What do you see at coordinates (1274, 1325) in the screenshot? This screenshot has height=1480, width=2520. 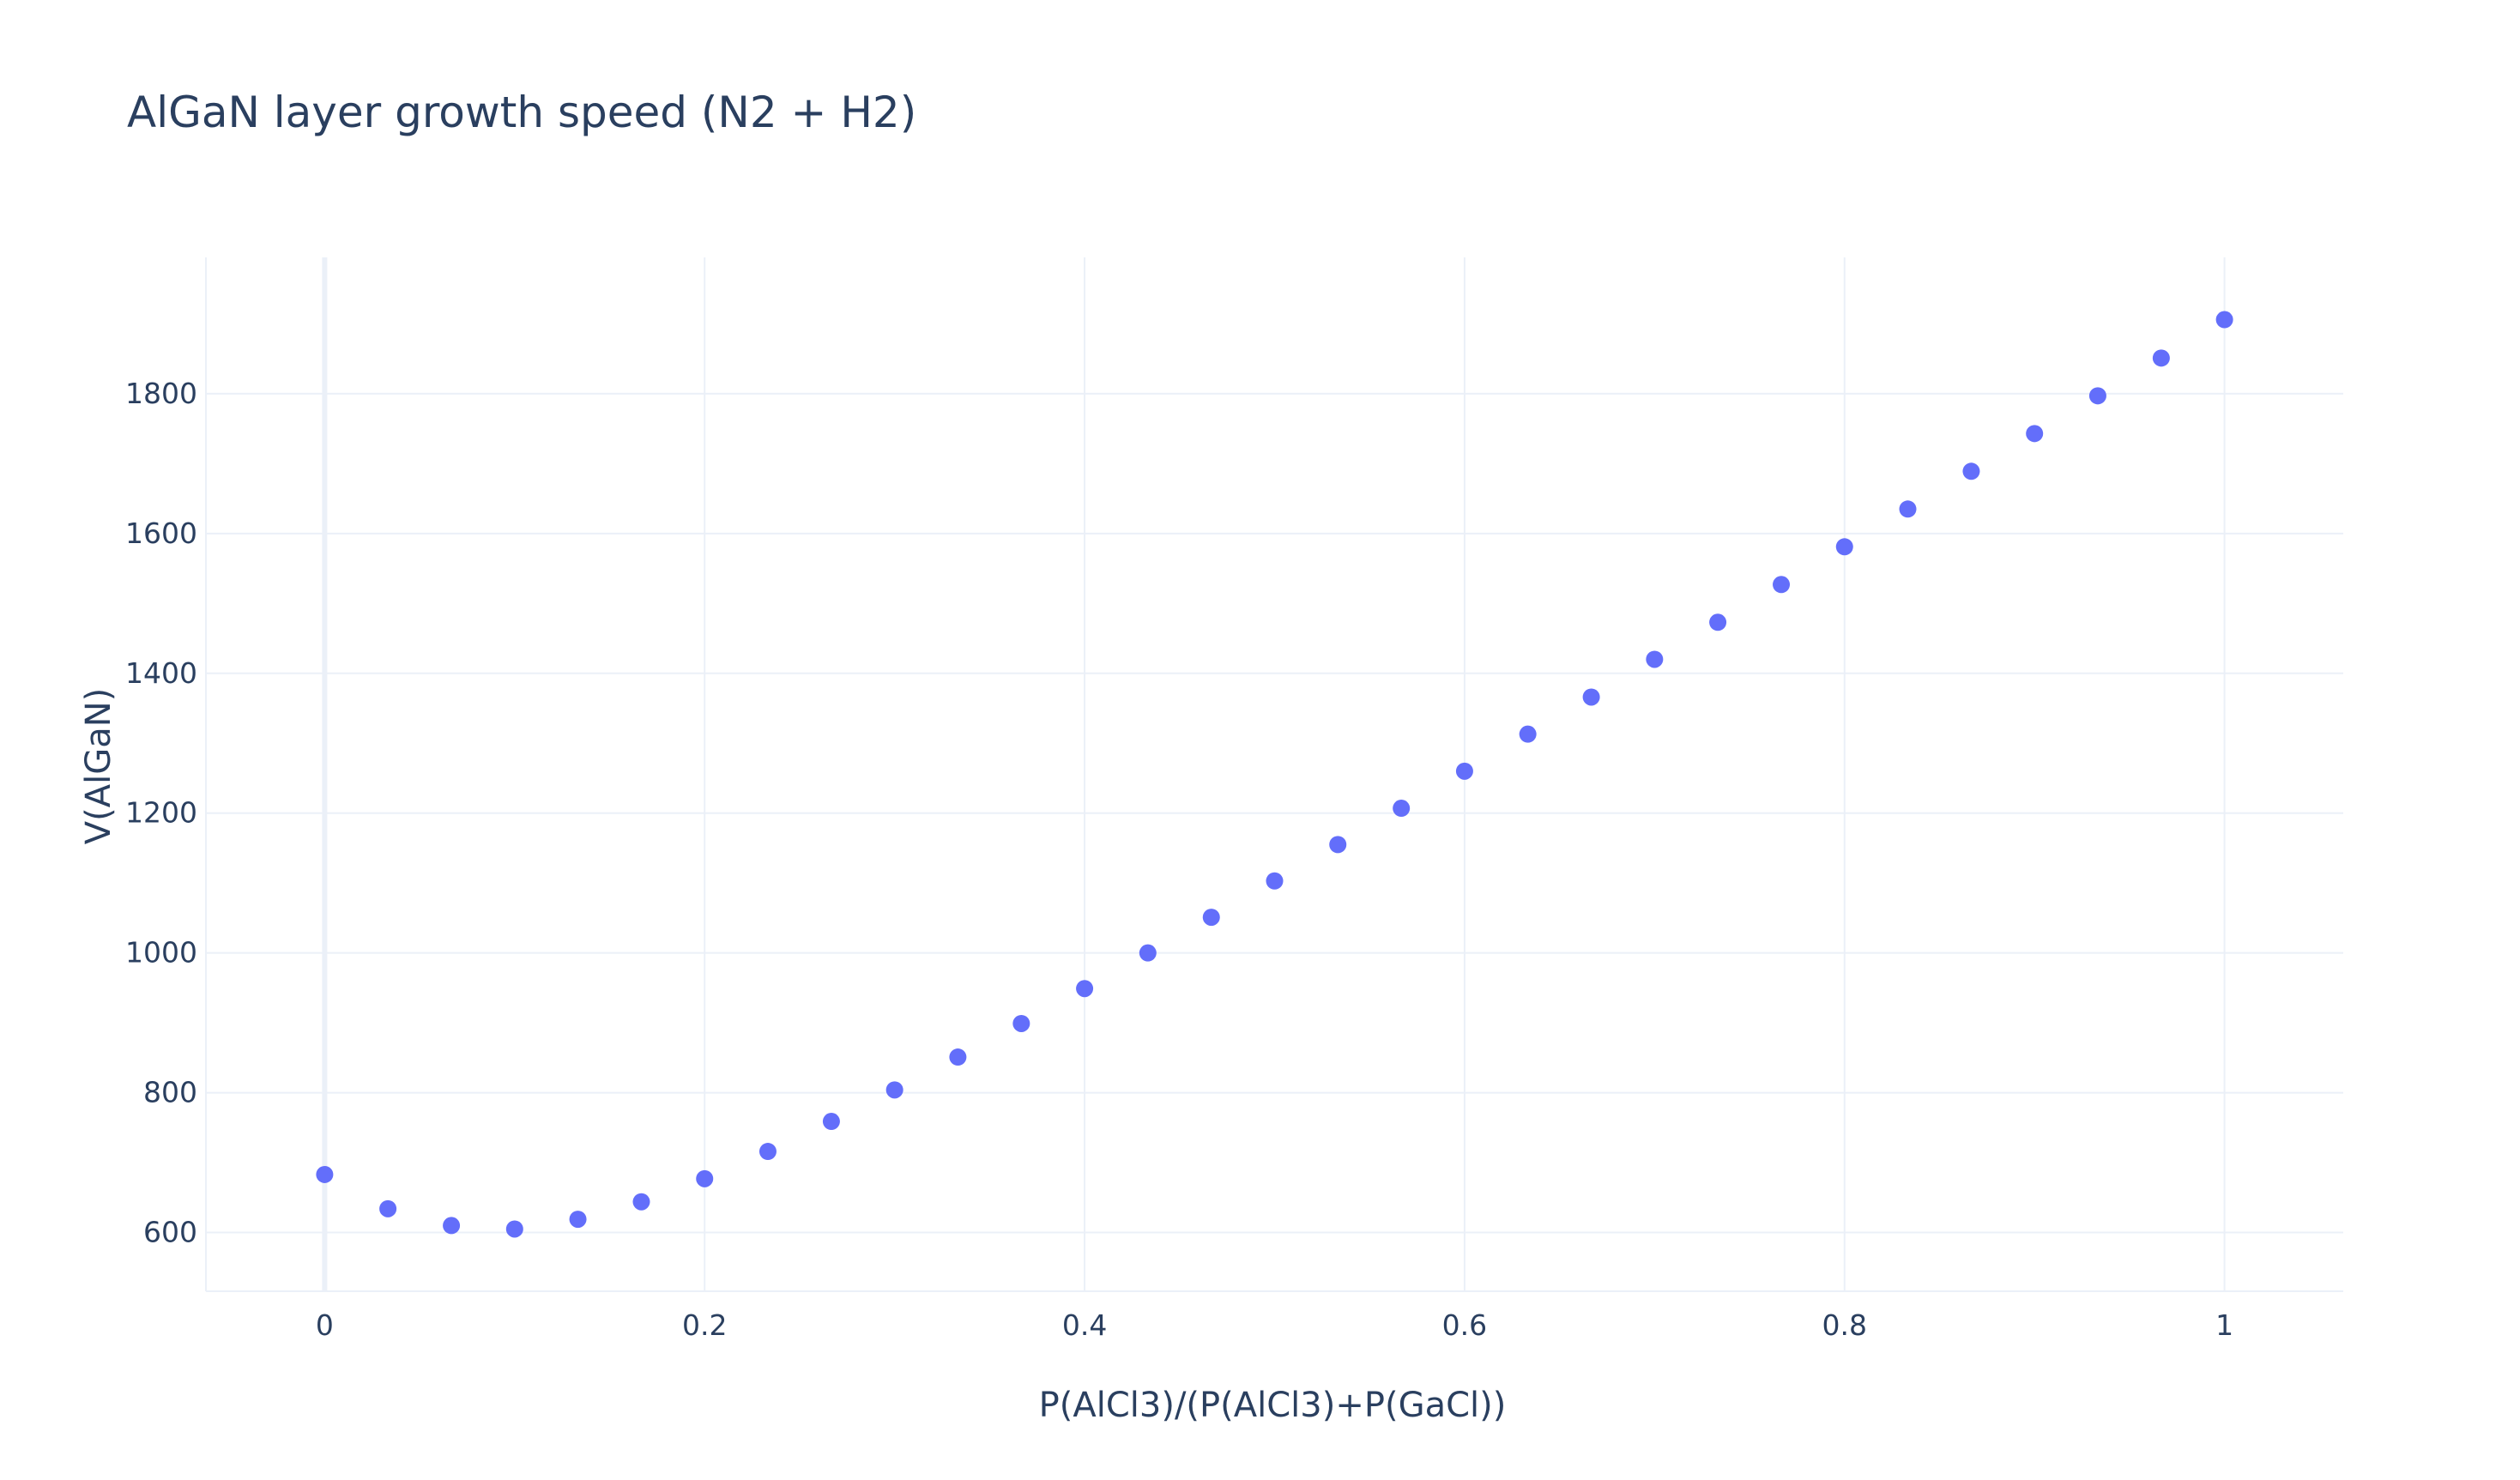 I see `x-tick-labels: 0 0.2 0.4 0.6 0.8 1` at bounding box center [1274, 1325].